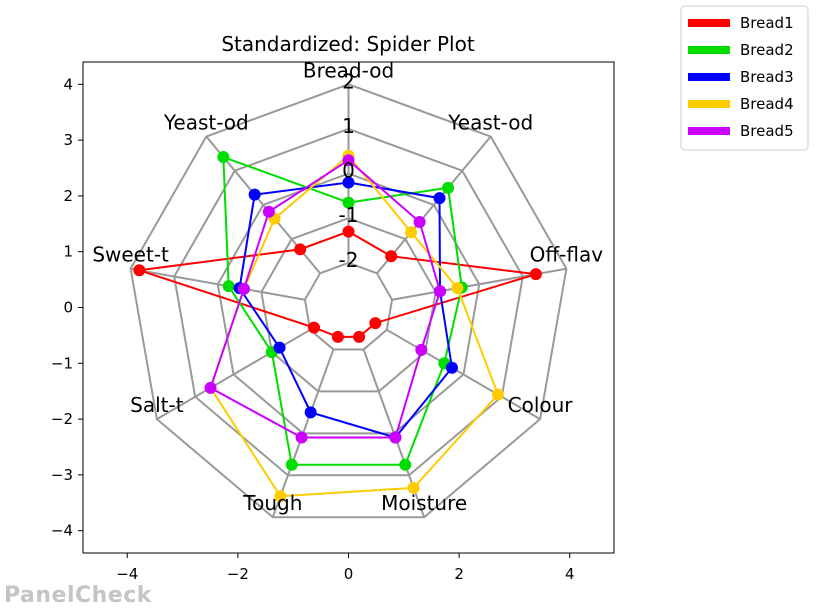 This screenshot has height=614, width=819. What do you see at coordinates (348, 81) in the screenshot?
I see `ring-label-0: 2` at bounding box center [348, 81].